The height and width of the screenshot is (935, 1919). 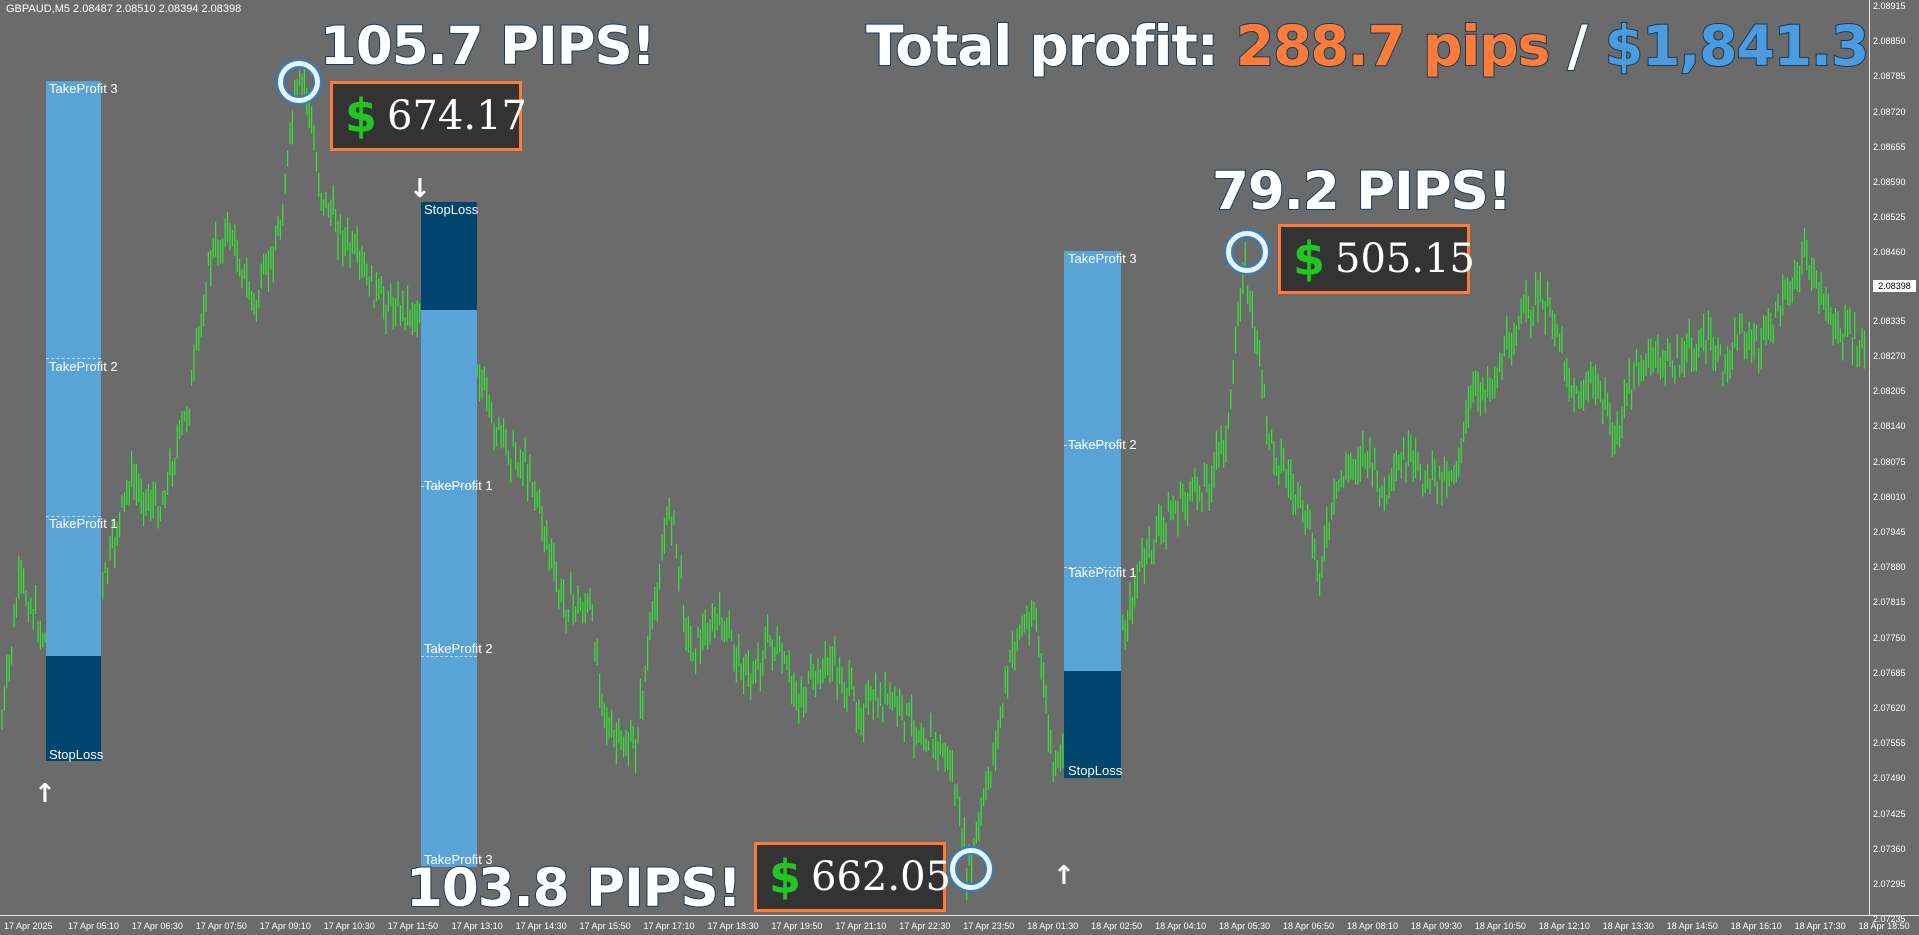 I want to click on price-tick-label: 2.08720, so click(x=1889, y=111).